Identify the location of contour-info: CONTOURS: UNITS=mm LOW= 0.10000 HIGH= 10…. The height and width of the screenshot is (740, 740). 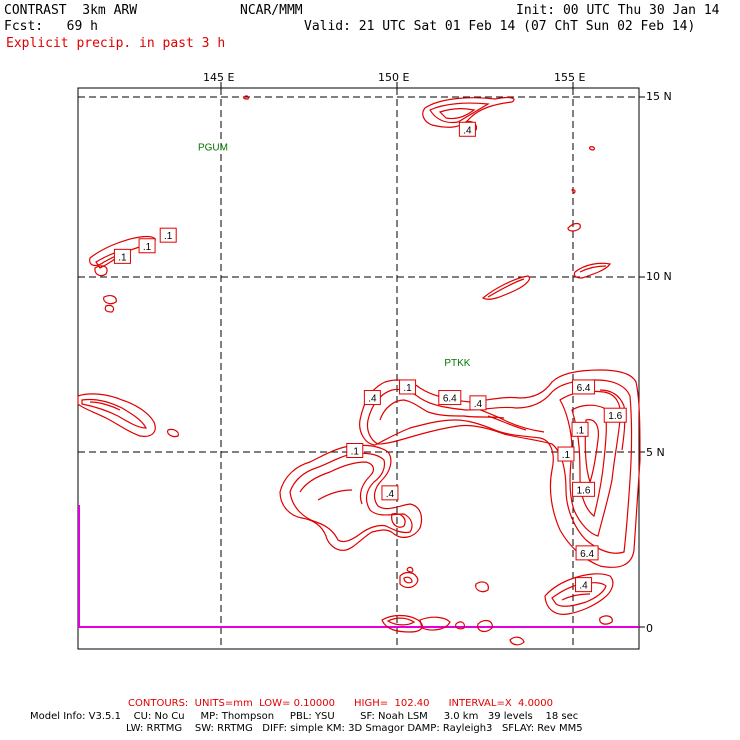
(341, 703).